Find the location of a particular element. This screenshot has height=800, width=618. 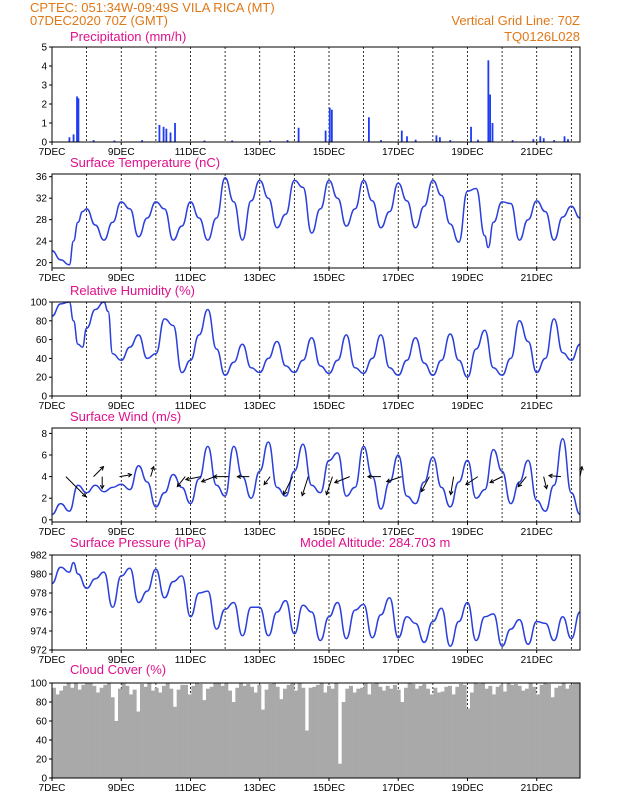

y-tick-label: 2 is located at coordinates (44, 499).